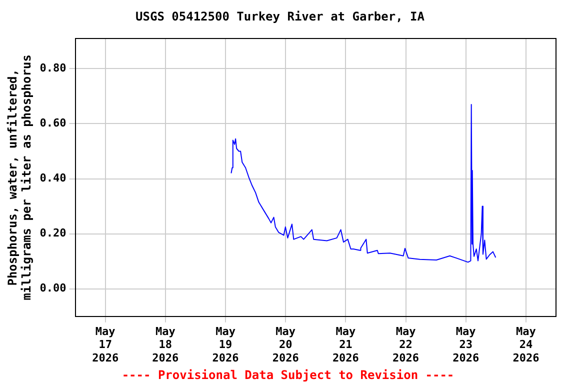  What do you see at coordinates (166, 344) in the screenshot?
I see `x-tick-label: May 18 2026` at bounding box center [166, 344].